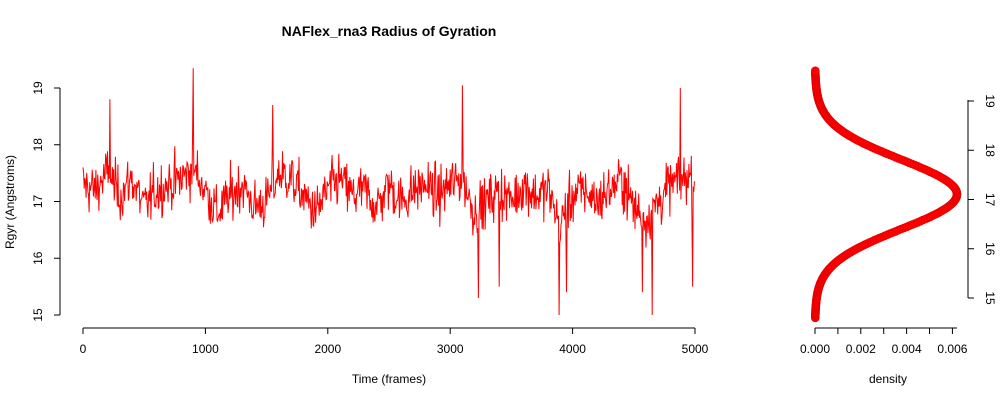 The width and height of the screenshot is (1000, 400). Describe the element at coordinates (38, 315) in the screenshot. I see `y-tick-label: 15` at that location.